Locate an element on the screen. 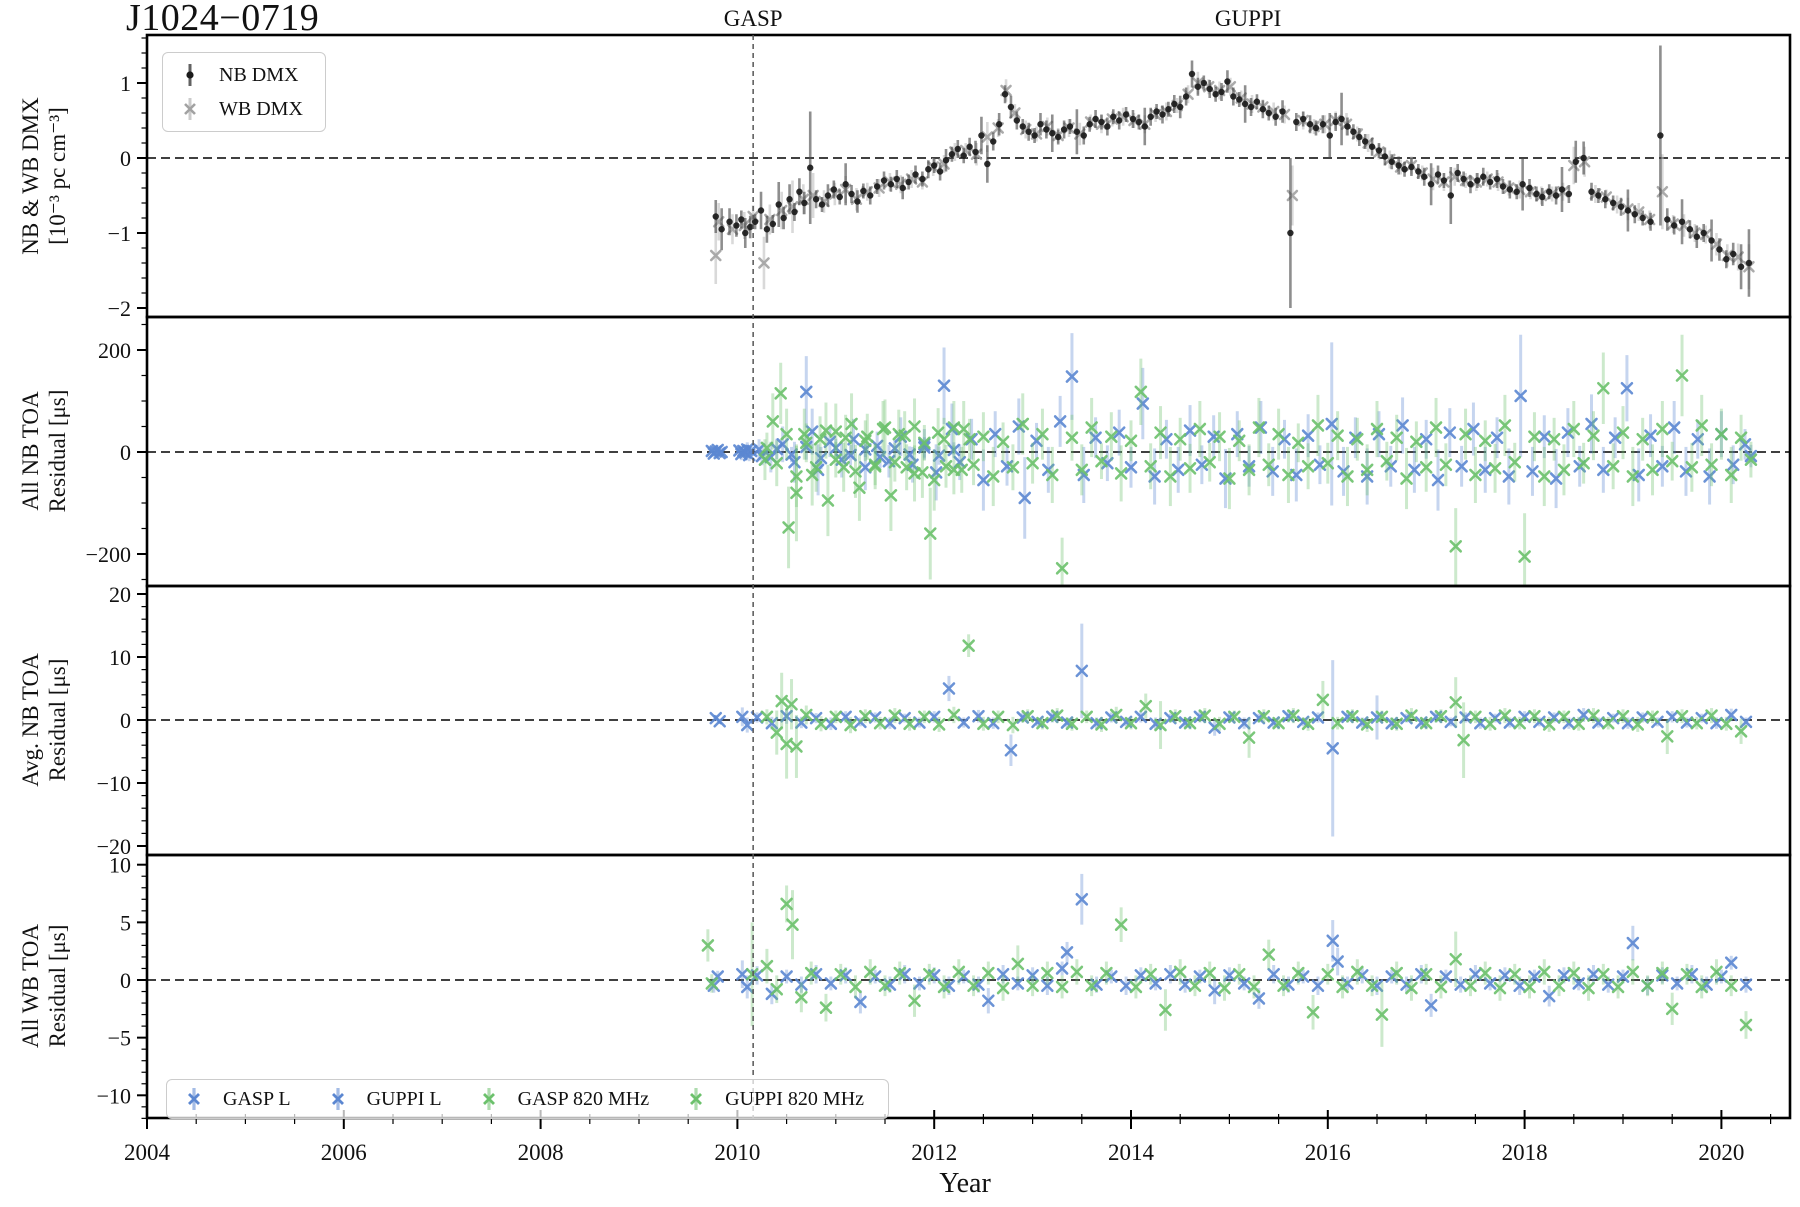 The height and width of the screenshot is (1207, 1800). annotation-guppi: GUPPI is located at coordinates (1248, 18).